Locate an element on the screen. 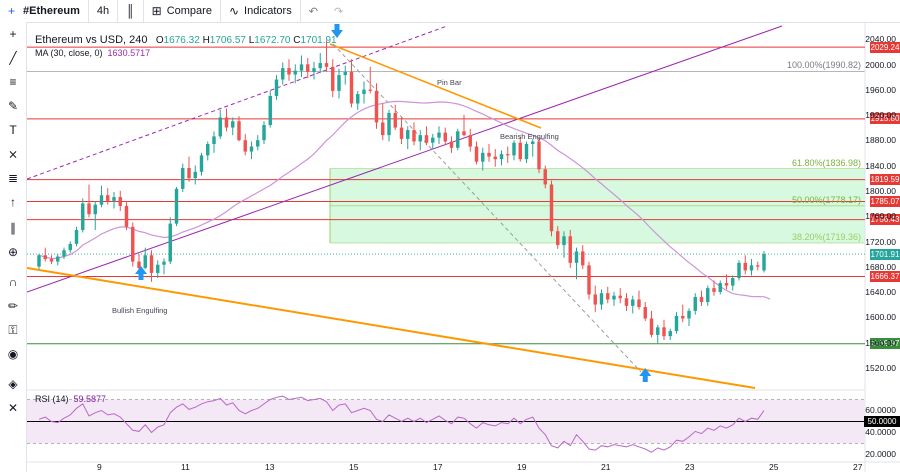  symbol-search: + #Ethereum is located at coordinates (44, 11).